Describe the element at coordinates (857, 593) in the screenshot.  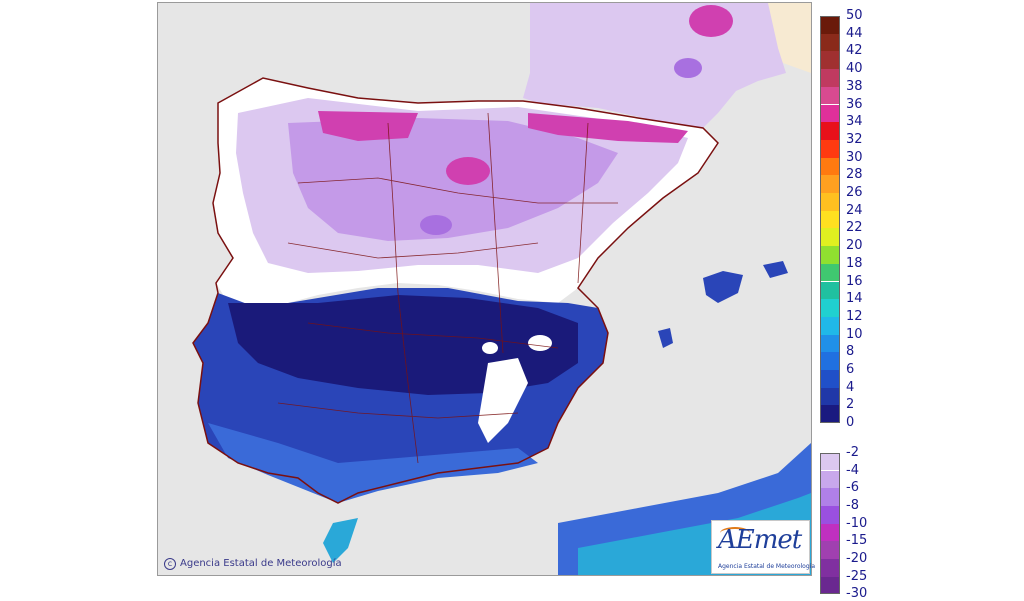
I see `legend-label: -30` at that location.